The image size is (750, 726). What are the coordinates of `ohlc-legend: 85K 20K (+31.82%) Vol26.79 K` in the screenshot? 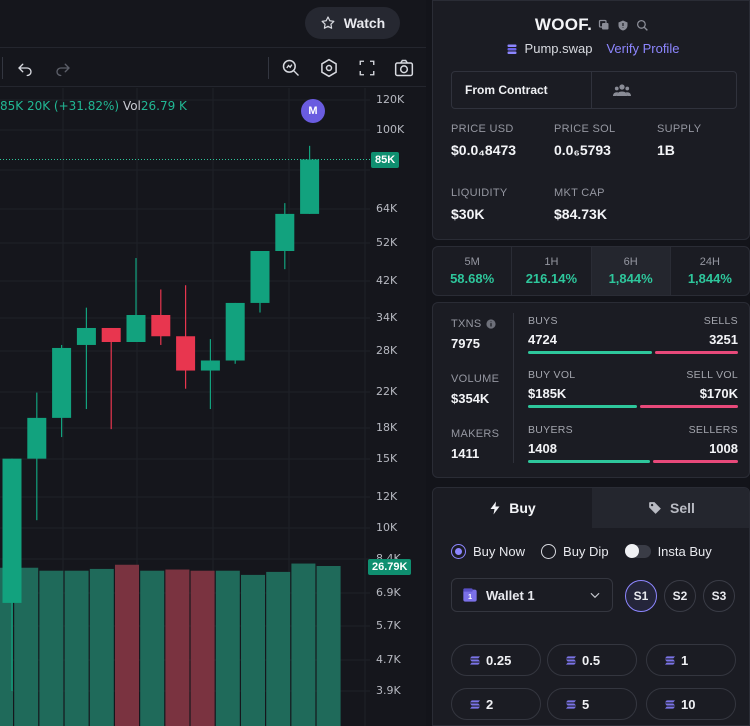 It's located at (93, 106).